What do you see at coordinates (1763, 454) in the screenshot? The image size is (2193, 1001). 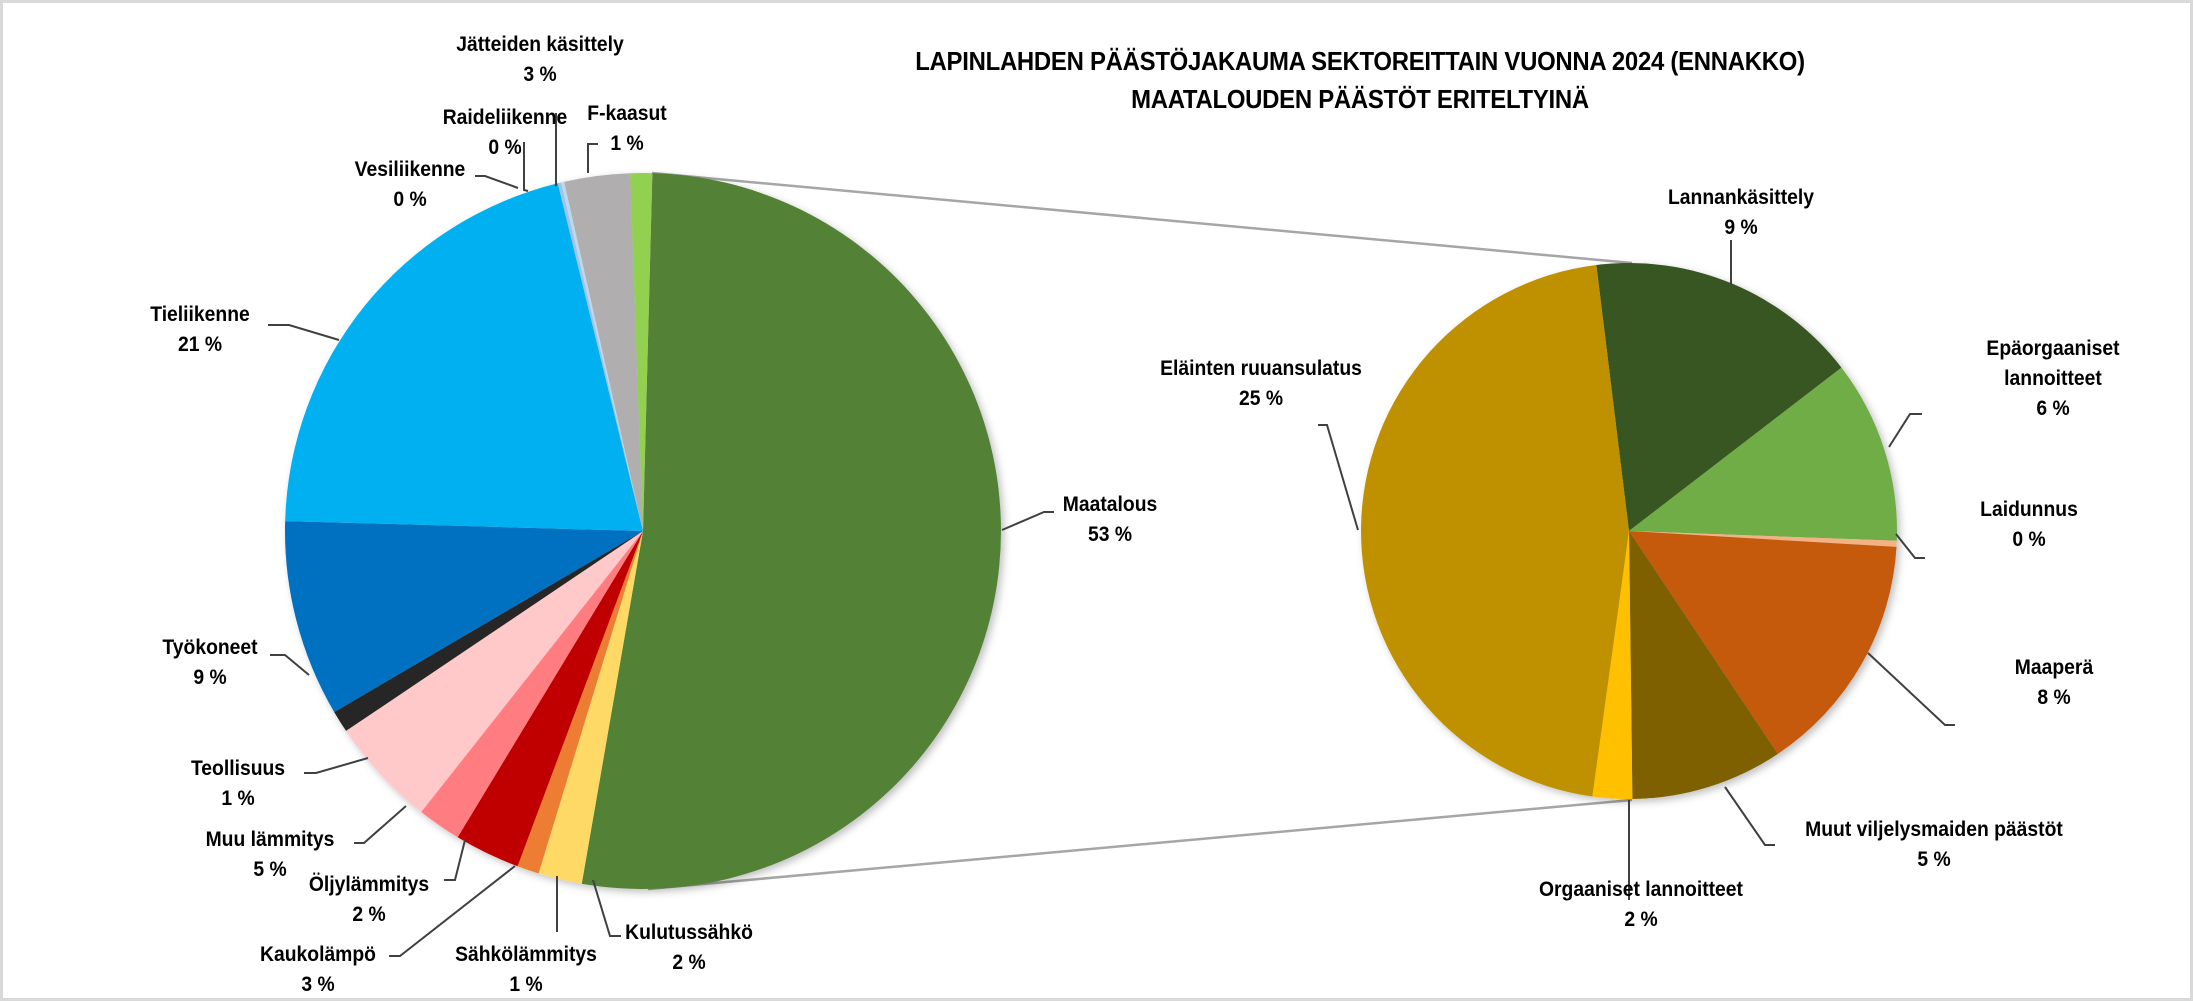 I see `pie-slice-epäorgaaniset-lannoitteet` at bounding box center [1763, 454].